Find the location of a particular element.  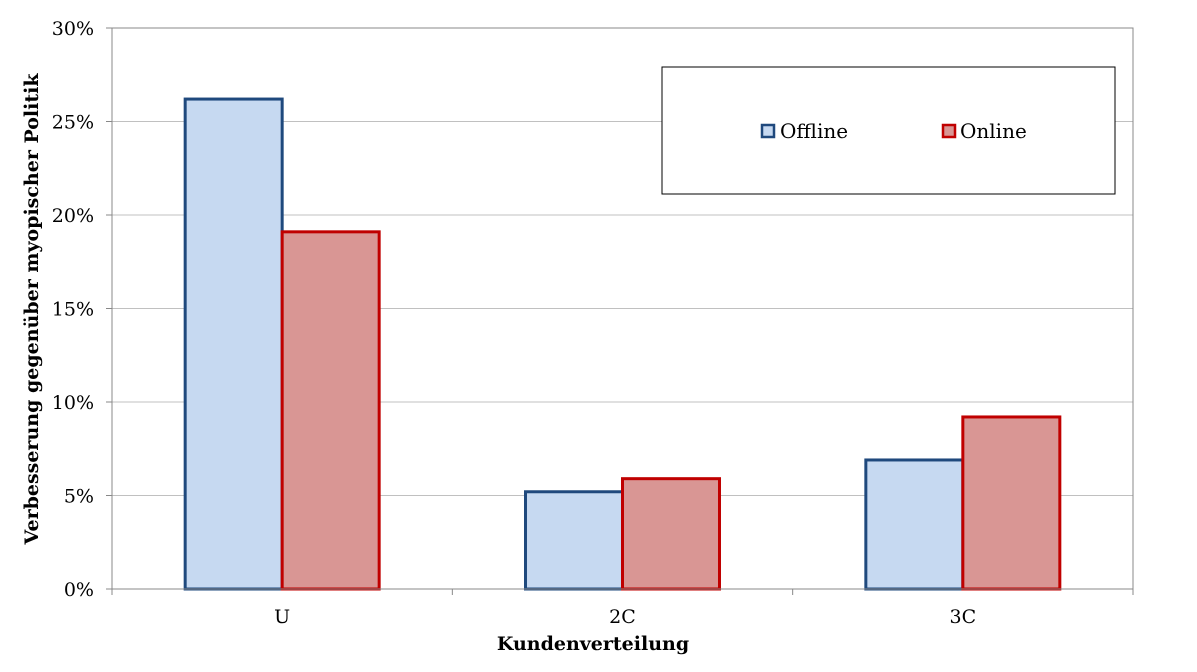

x-tick-labels: U 2C 3C is located at coordinates (625, 617).